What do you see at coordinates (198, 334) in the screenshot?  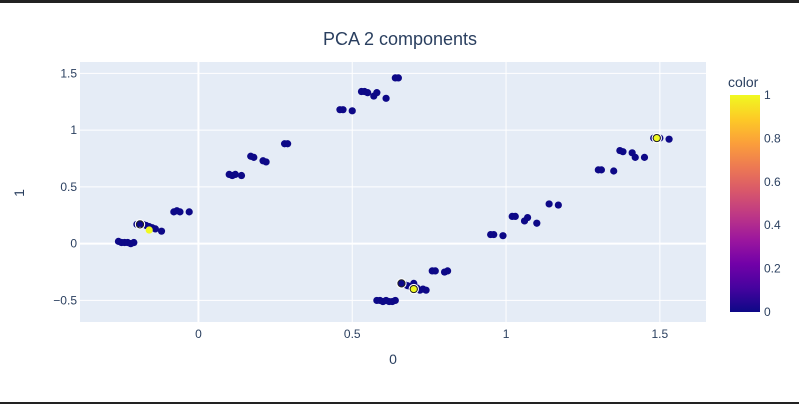 I see `x-tick-label: 0` at bounding box center [198, 334].